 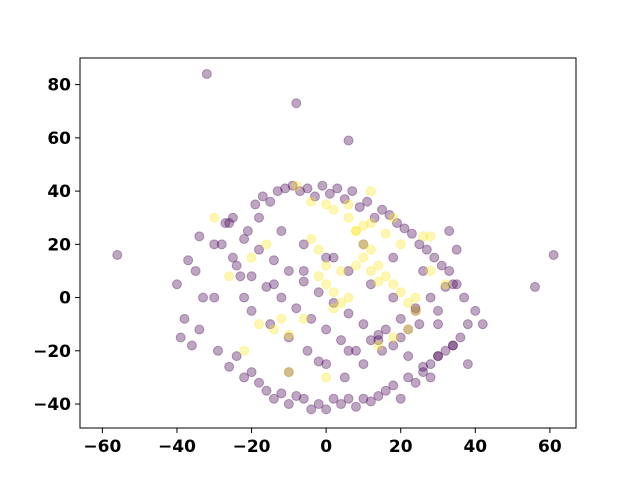 What do you see at coordinates (52, 405) in the screenshot?
I see `y-tick-label: −40` at bounding box center [52, 405].